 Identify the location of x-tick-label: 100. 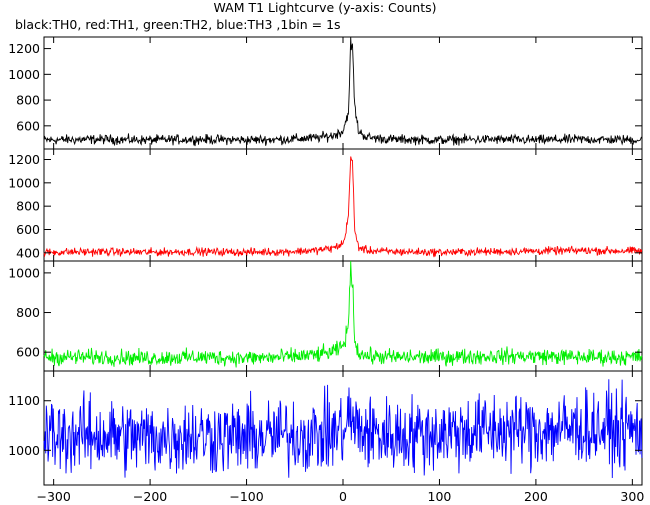
(440, 496).